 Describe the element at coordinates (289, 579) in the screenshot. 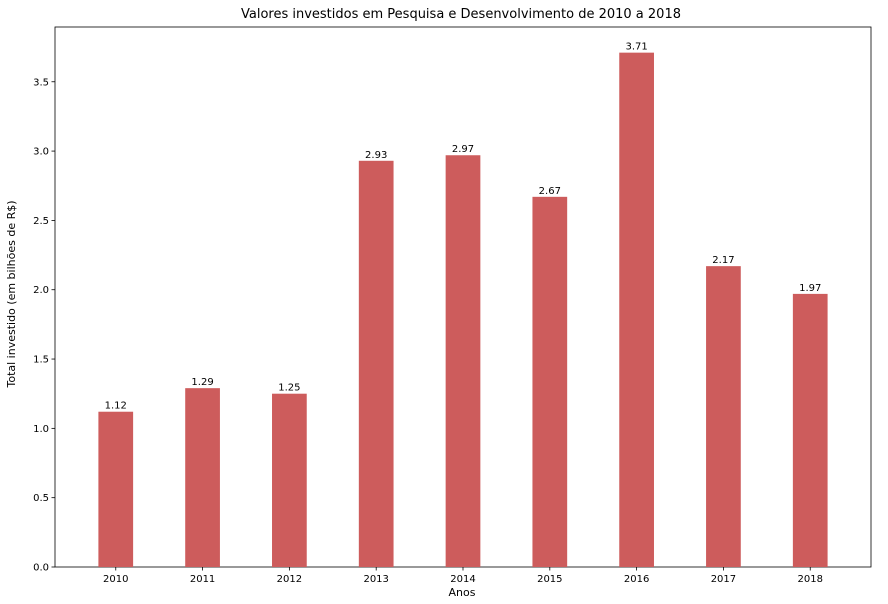

I see `x-tick-label-2012: 2012` at that location.